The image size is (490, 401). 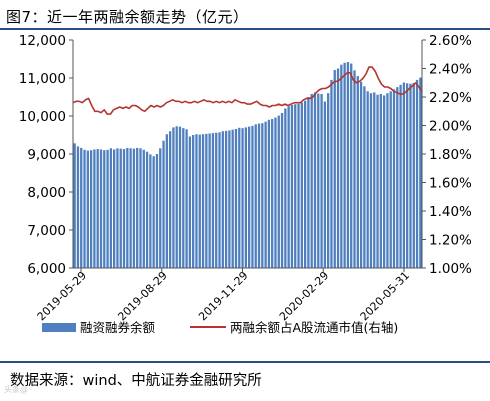 What do you see at coordinates (46, 193) in the screenshot?
I see `y-left-tick-label: 8,000` at bounding box center [46, 193].